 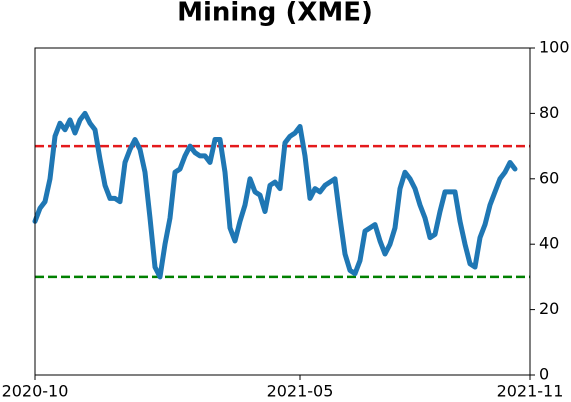 What do you see at coordinates (35, 391) in the screenshot?
I see `x-tick-label: 2020-10` at bounding box center [35, 391].